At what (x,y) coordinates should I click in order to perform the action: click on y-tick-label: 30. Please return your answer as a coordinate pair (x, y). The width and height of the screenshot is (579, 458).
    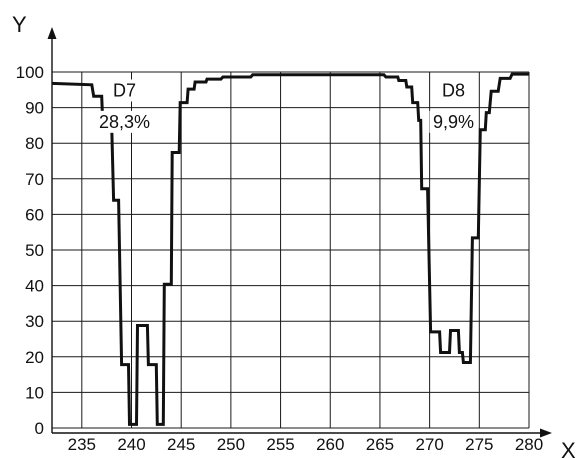
    Looking at the image, I should click on (34, 321).